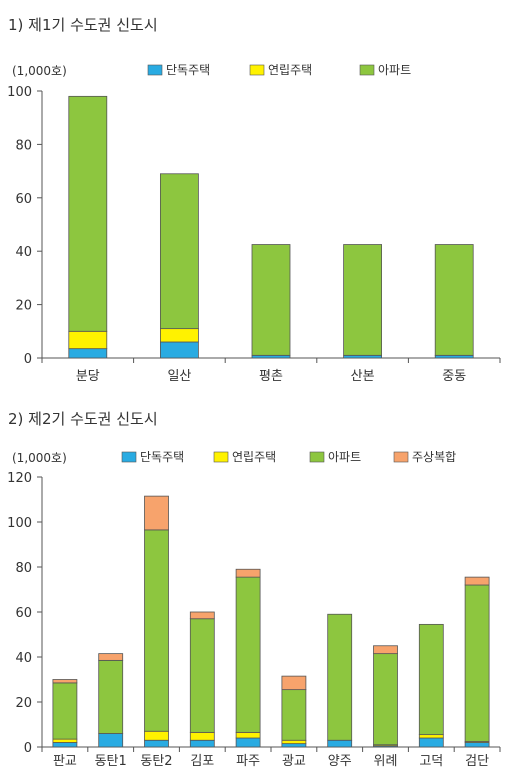 The height and width of the screenshot is (779, 512). What do you see at coordinates (434, 457) in the screenshot?
I see `legend-label-3: 주상복합` at bounding box center [434, 457].